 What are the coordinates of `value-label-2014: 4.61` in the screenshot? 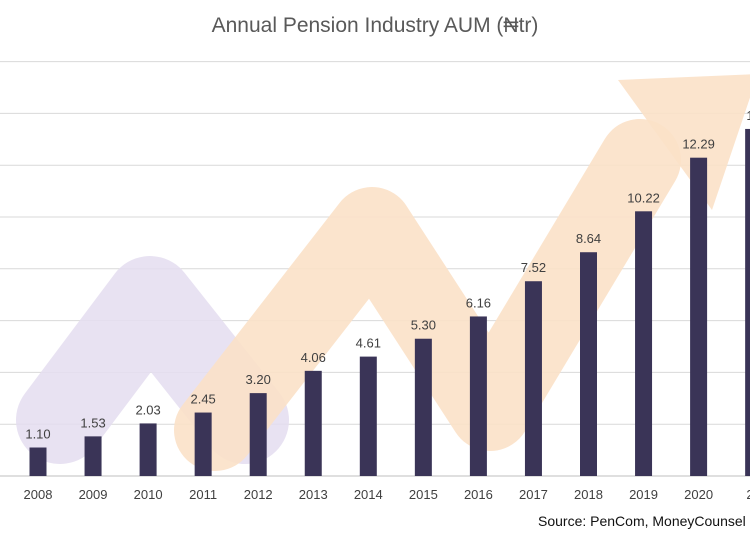 It's located at (368, 343).